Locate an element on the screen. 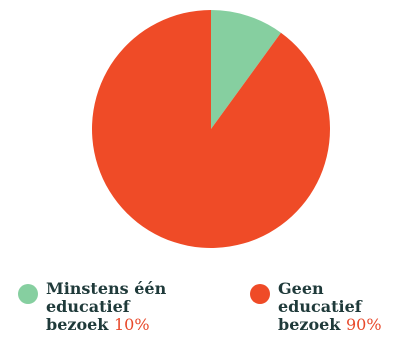 This screenshot has width=401, height=349. legend-label-line-with-pct: bezoek 90% is located at coordinates (330, 325).